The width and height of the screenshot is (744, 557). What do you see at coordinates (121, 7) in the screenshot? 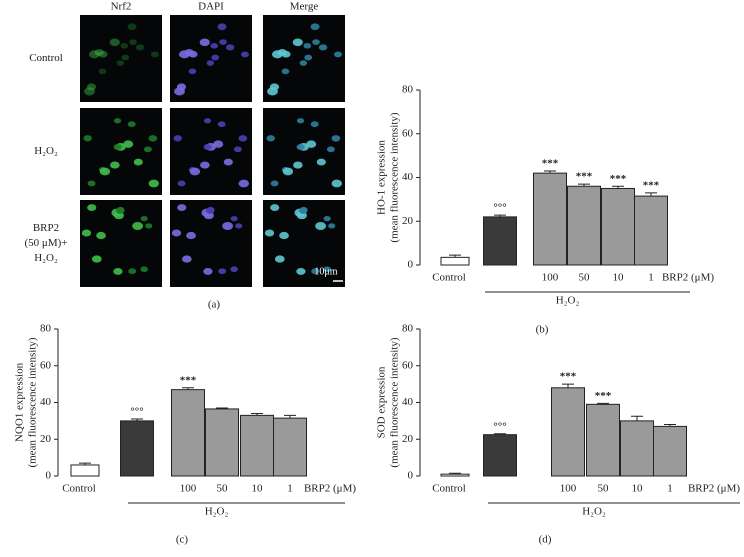
I see `column-label: Nrf2` at bounding box center [121, 7].